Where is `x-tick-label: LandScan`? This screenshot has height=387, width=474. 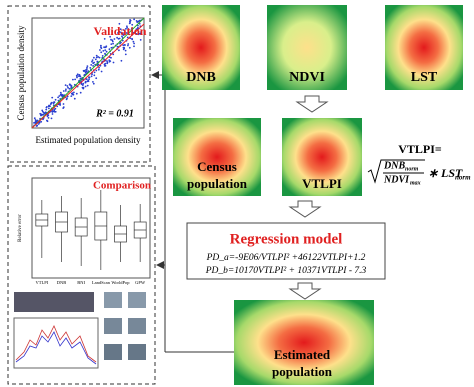 x-tick-label: LandScan is located at coordinates (101, 282).